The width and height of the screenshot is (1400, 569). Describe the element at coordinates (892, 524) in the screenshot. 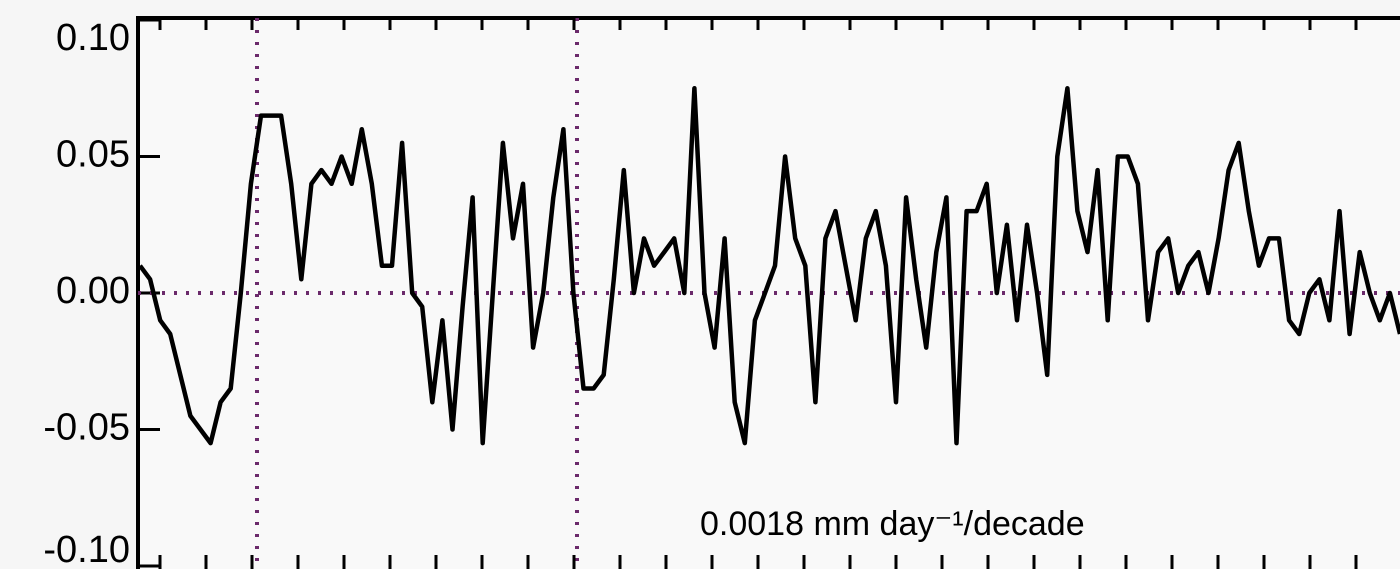

I see `annotation: 0.0018 mm day⁻¹/decade` at that location.